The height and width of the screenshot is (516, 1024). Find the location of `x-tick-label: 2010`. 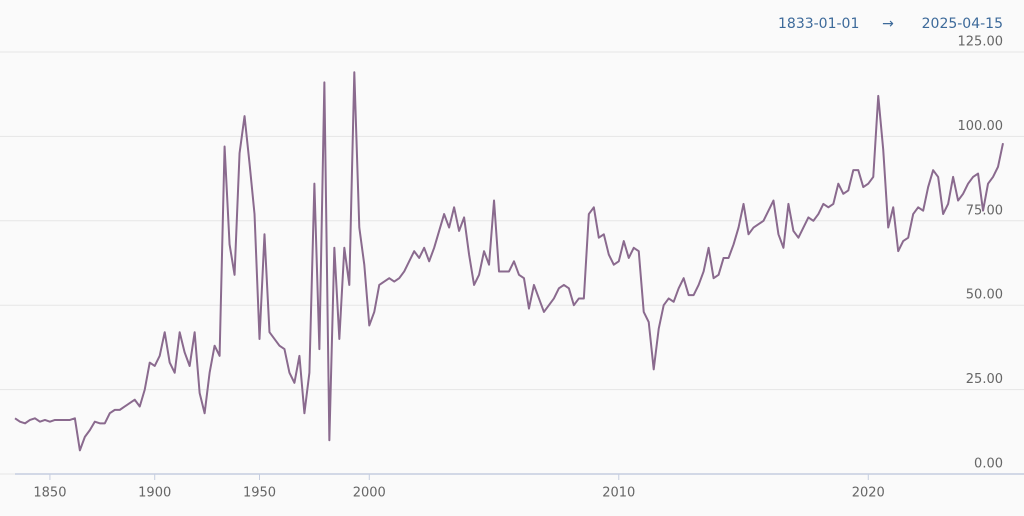

x-tick-label: 2010 is located at coordinates (618, 493).